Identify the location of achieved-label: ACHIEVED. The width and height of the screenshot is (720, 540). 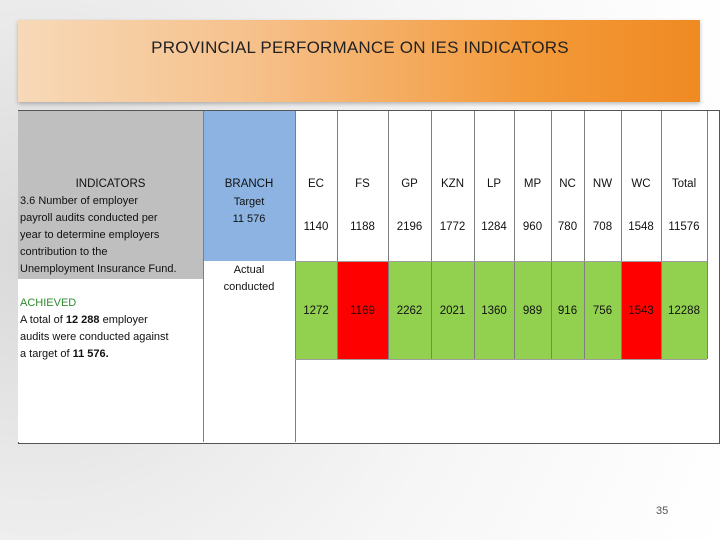
(48, 303).